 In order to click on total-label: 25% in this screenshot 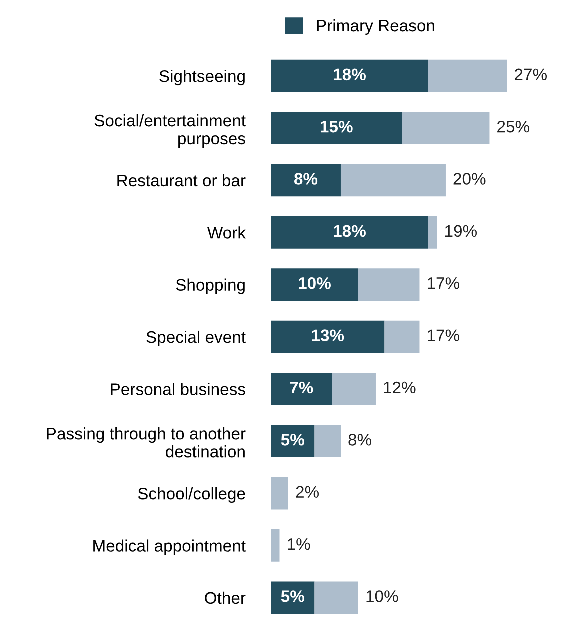, I will do `click(514, 126)`.